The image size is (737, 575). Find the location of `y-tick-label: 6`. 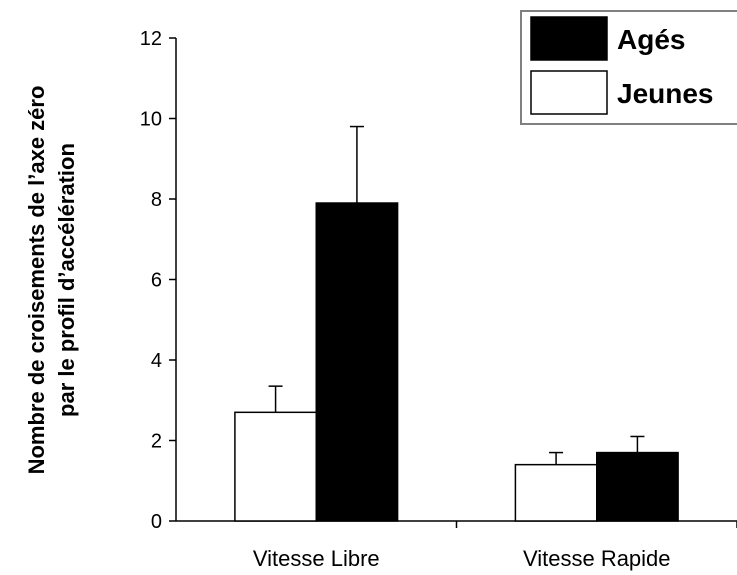

y-tick-label: 6 is located at coordinates (156, 281).